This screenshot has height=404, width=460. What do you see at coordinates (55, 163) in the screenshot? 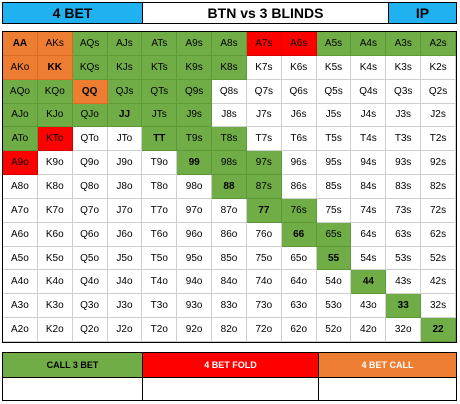
I see `hand-cell: K9o` at bounding box center [55, 163].